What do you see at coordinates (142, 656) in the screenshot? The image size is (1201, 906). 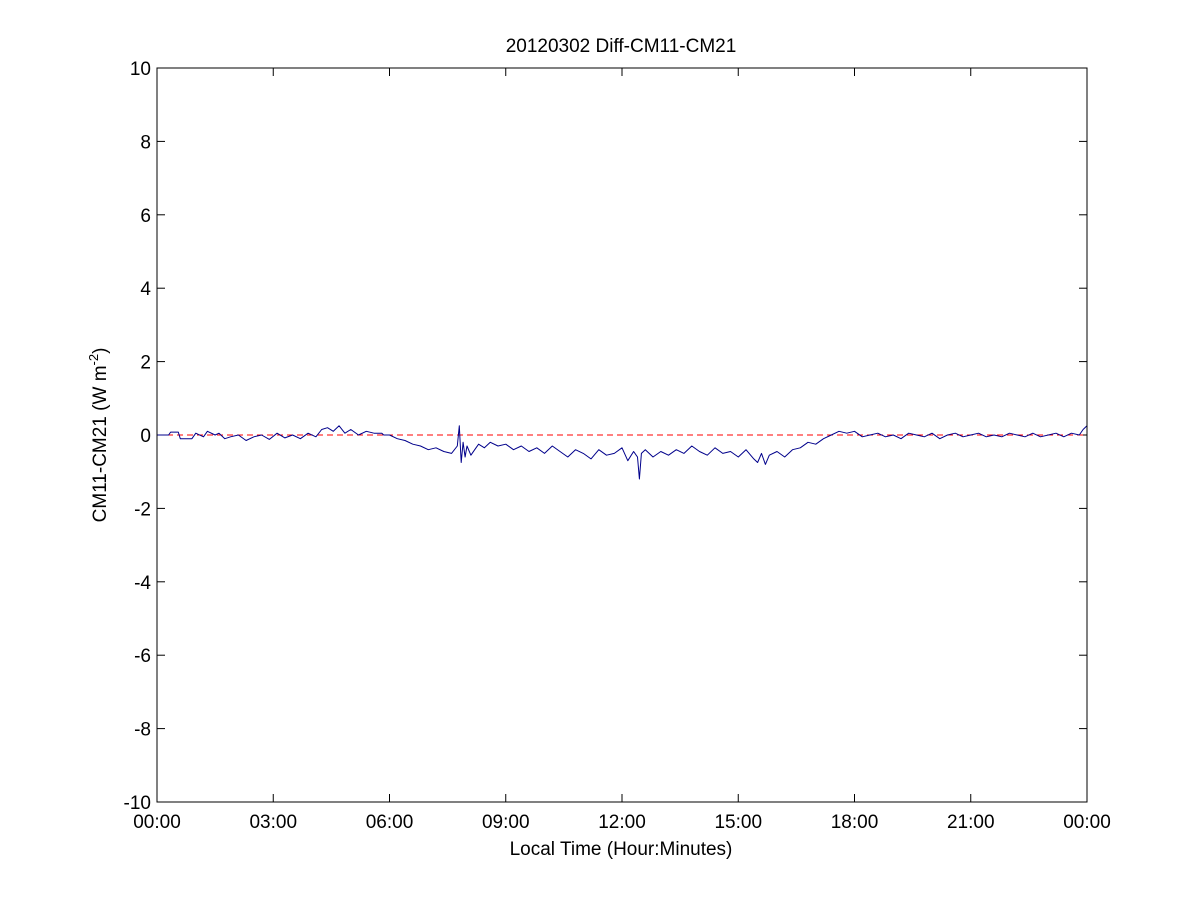 I see `y-tick-label-8: -6` at bounding box center [142, 656].